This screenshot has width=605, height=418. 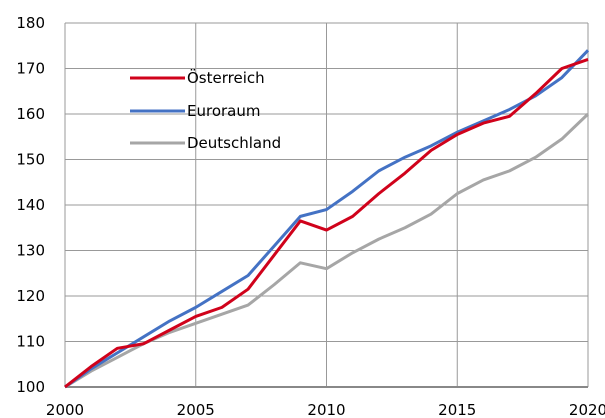 I want to click on y-tick-label: 180, so click(x=30, y=23).